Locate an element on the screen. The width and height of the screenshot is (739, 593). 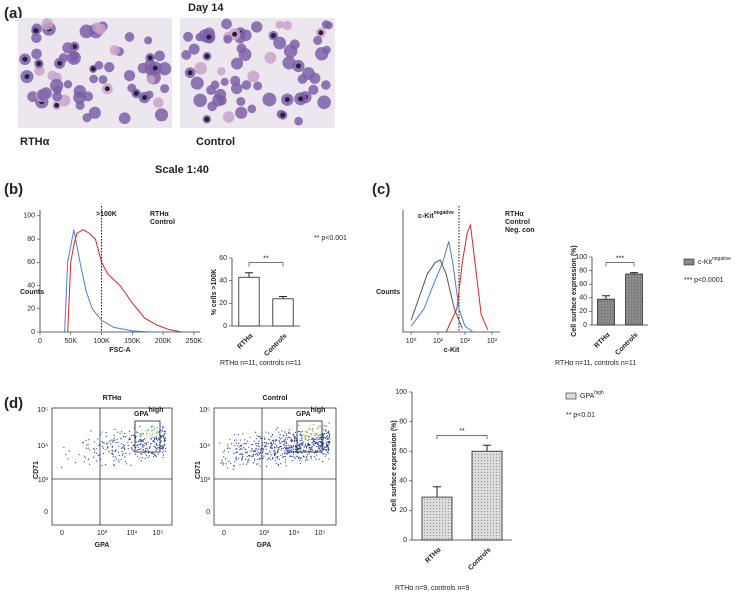
footnote: RTHα n=11, controls n=11 is located at coordinates (260, 363).